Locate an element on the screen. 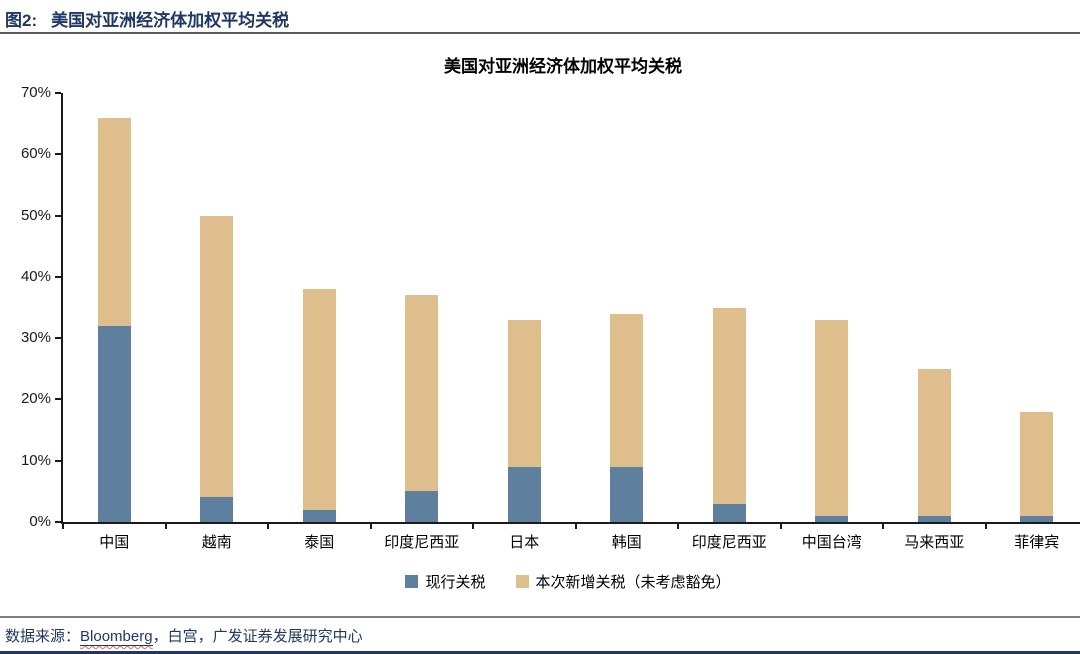 The width and height of the screenshot is (1080, 654). y-axis-label: 40% is located at coordinates (35, 276).